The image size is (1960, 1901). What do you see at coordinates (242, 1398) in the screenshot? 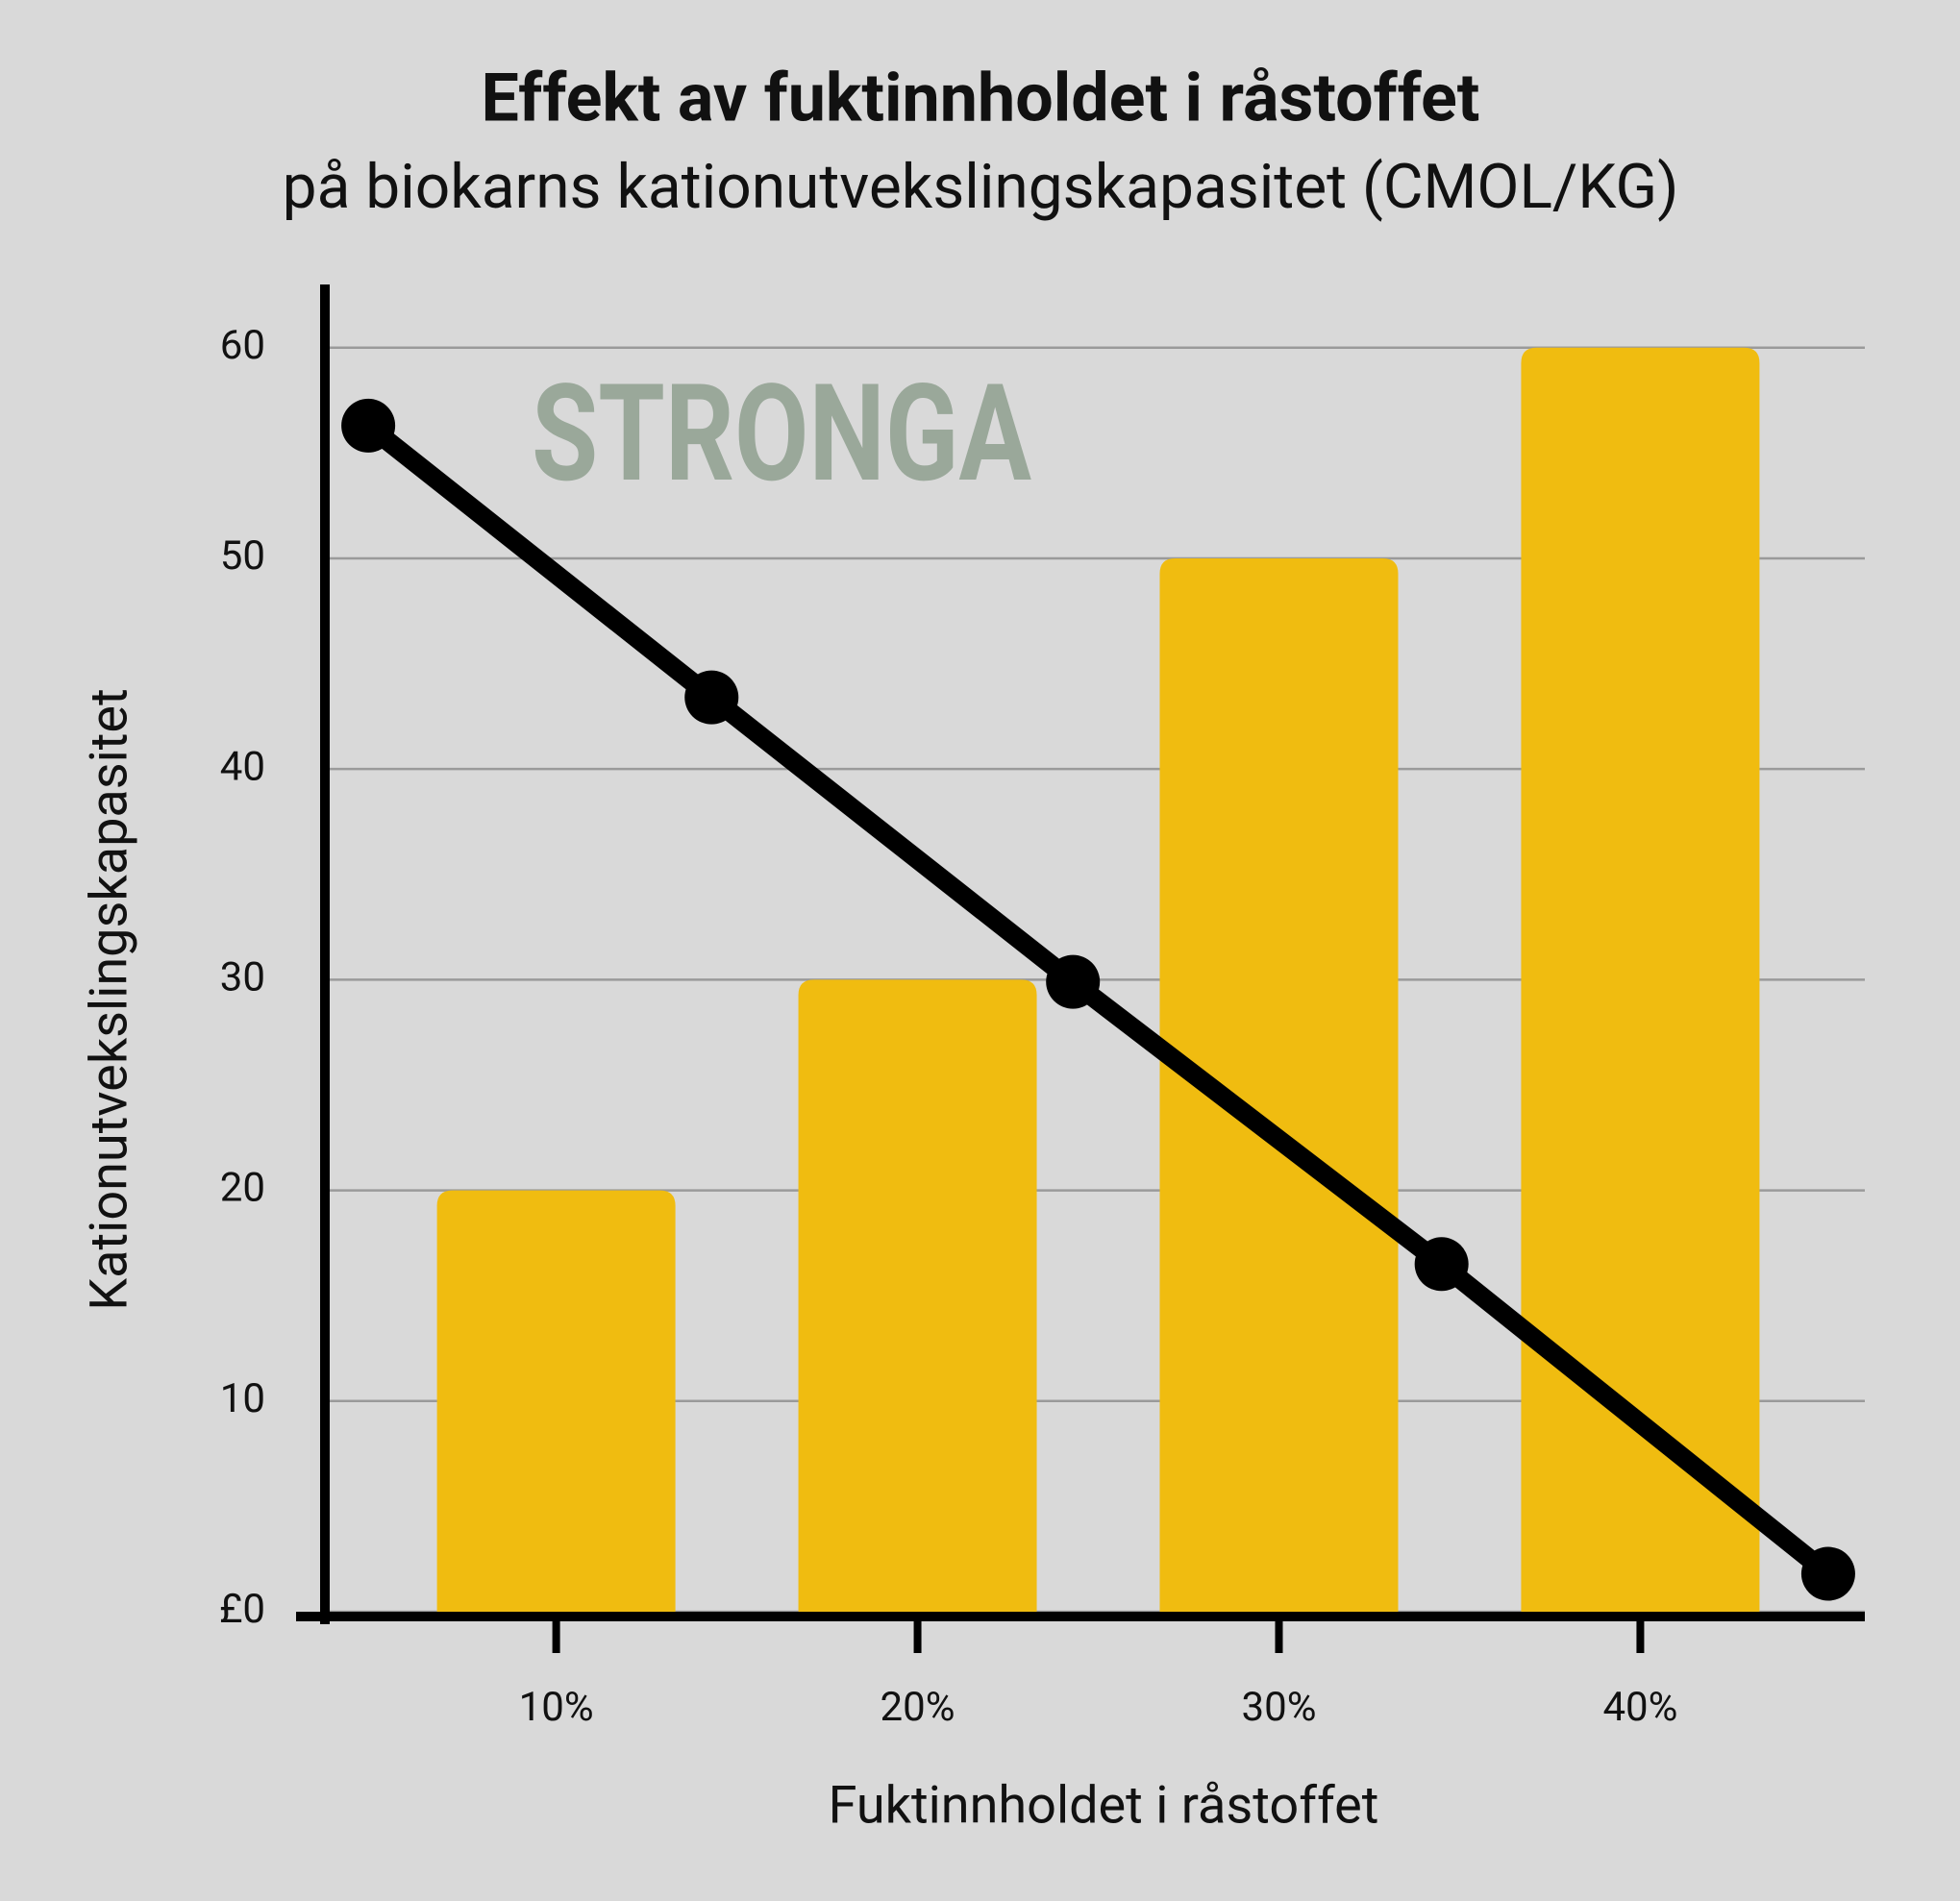
I see `y-tick-label: 10` at bounding box center [242, 1398].